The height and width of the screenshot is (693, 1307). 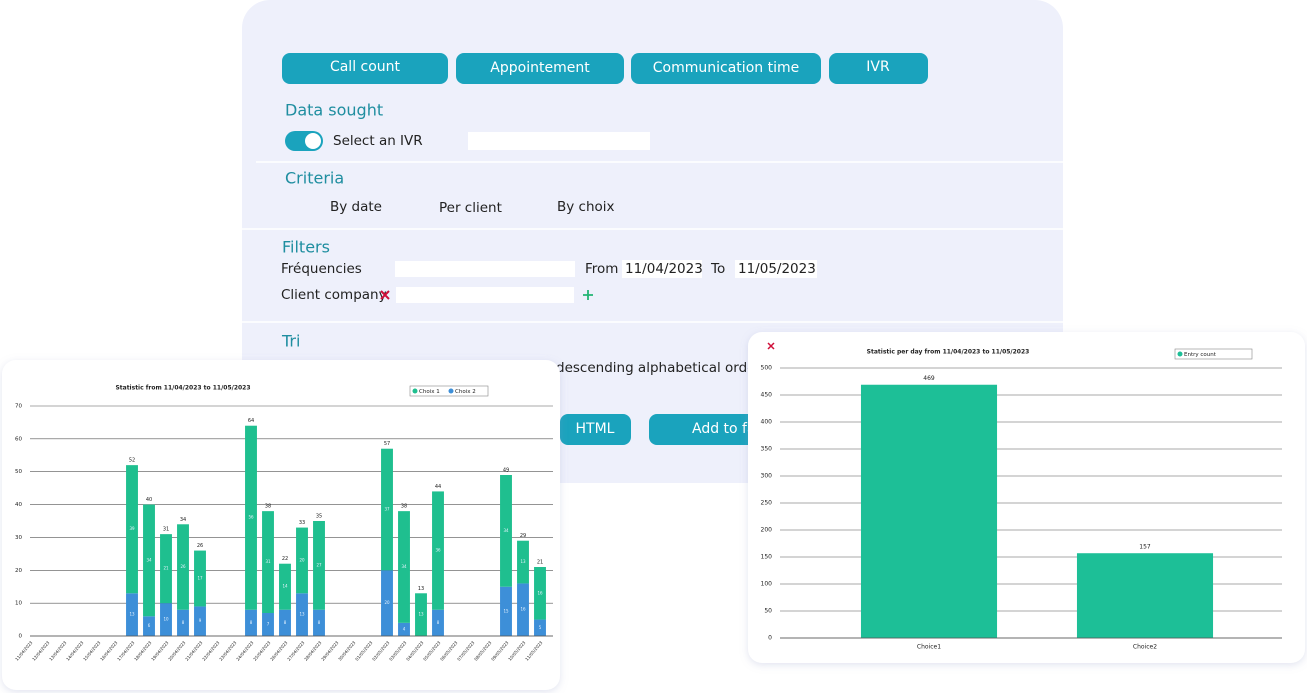 I want to click on y-tick-label: 70, so click(x=18, y=407).